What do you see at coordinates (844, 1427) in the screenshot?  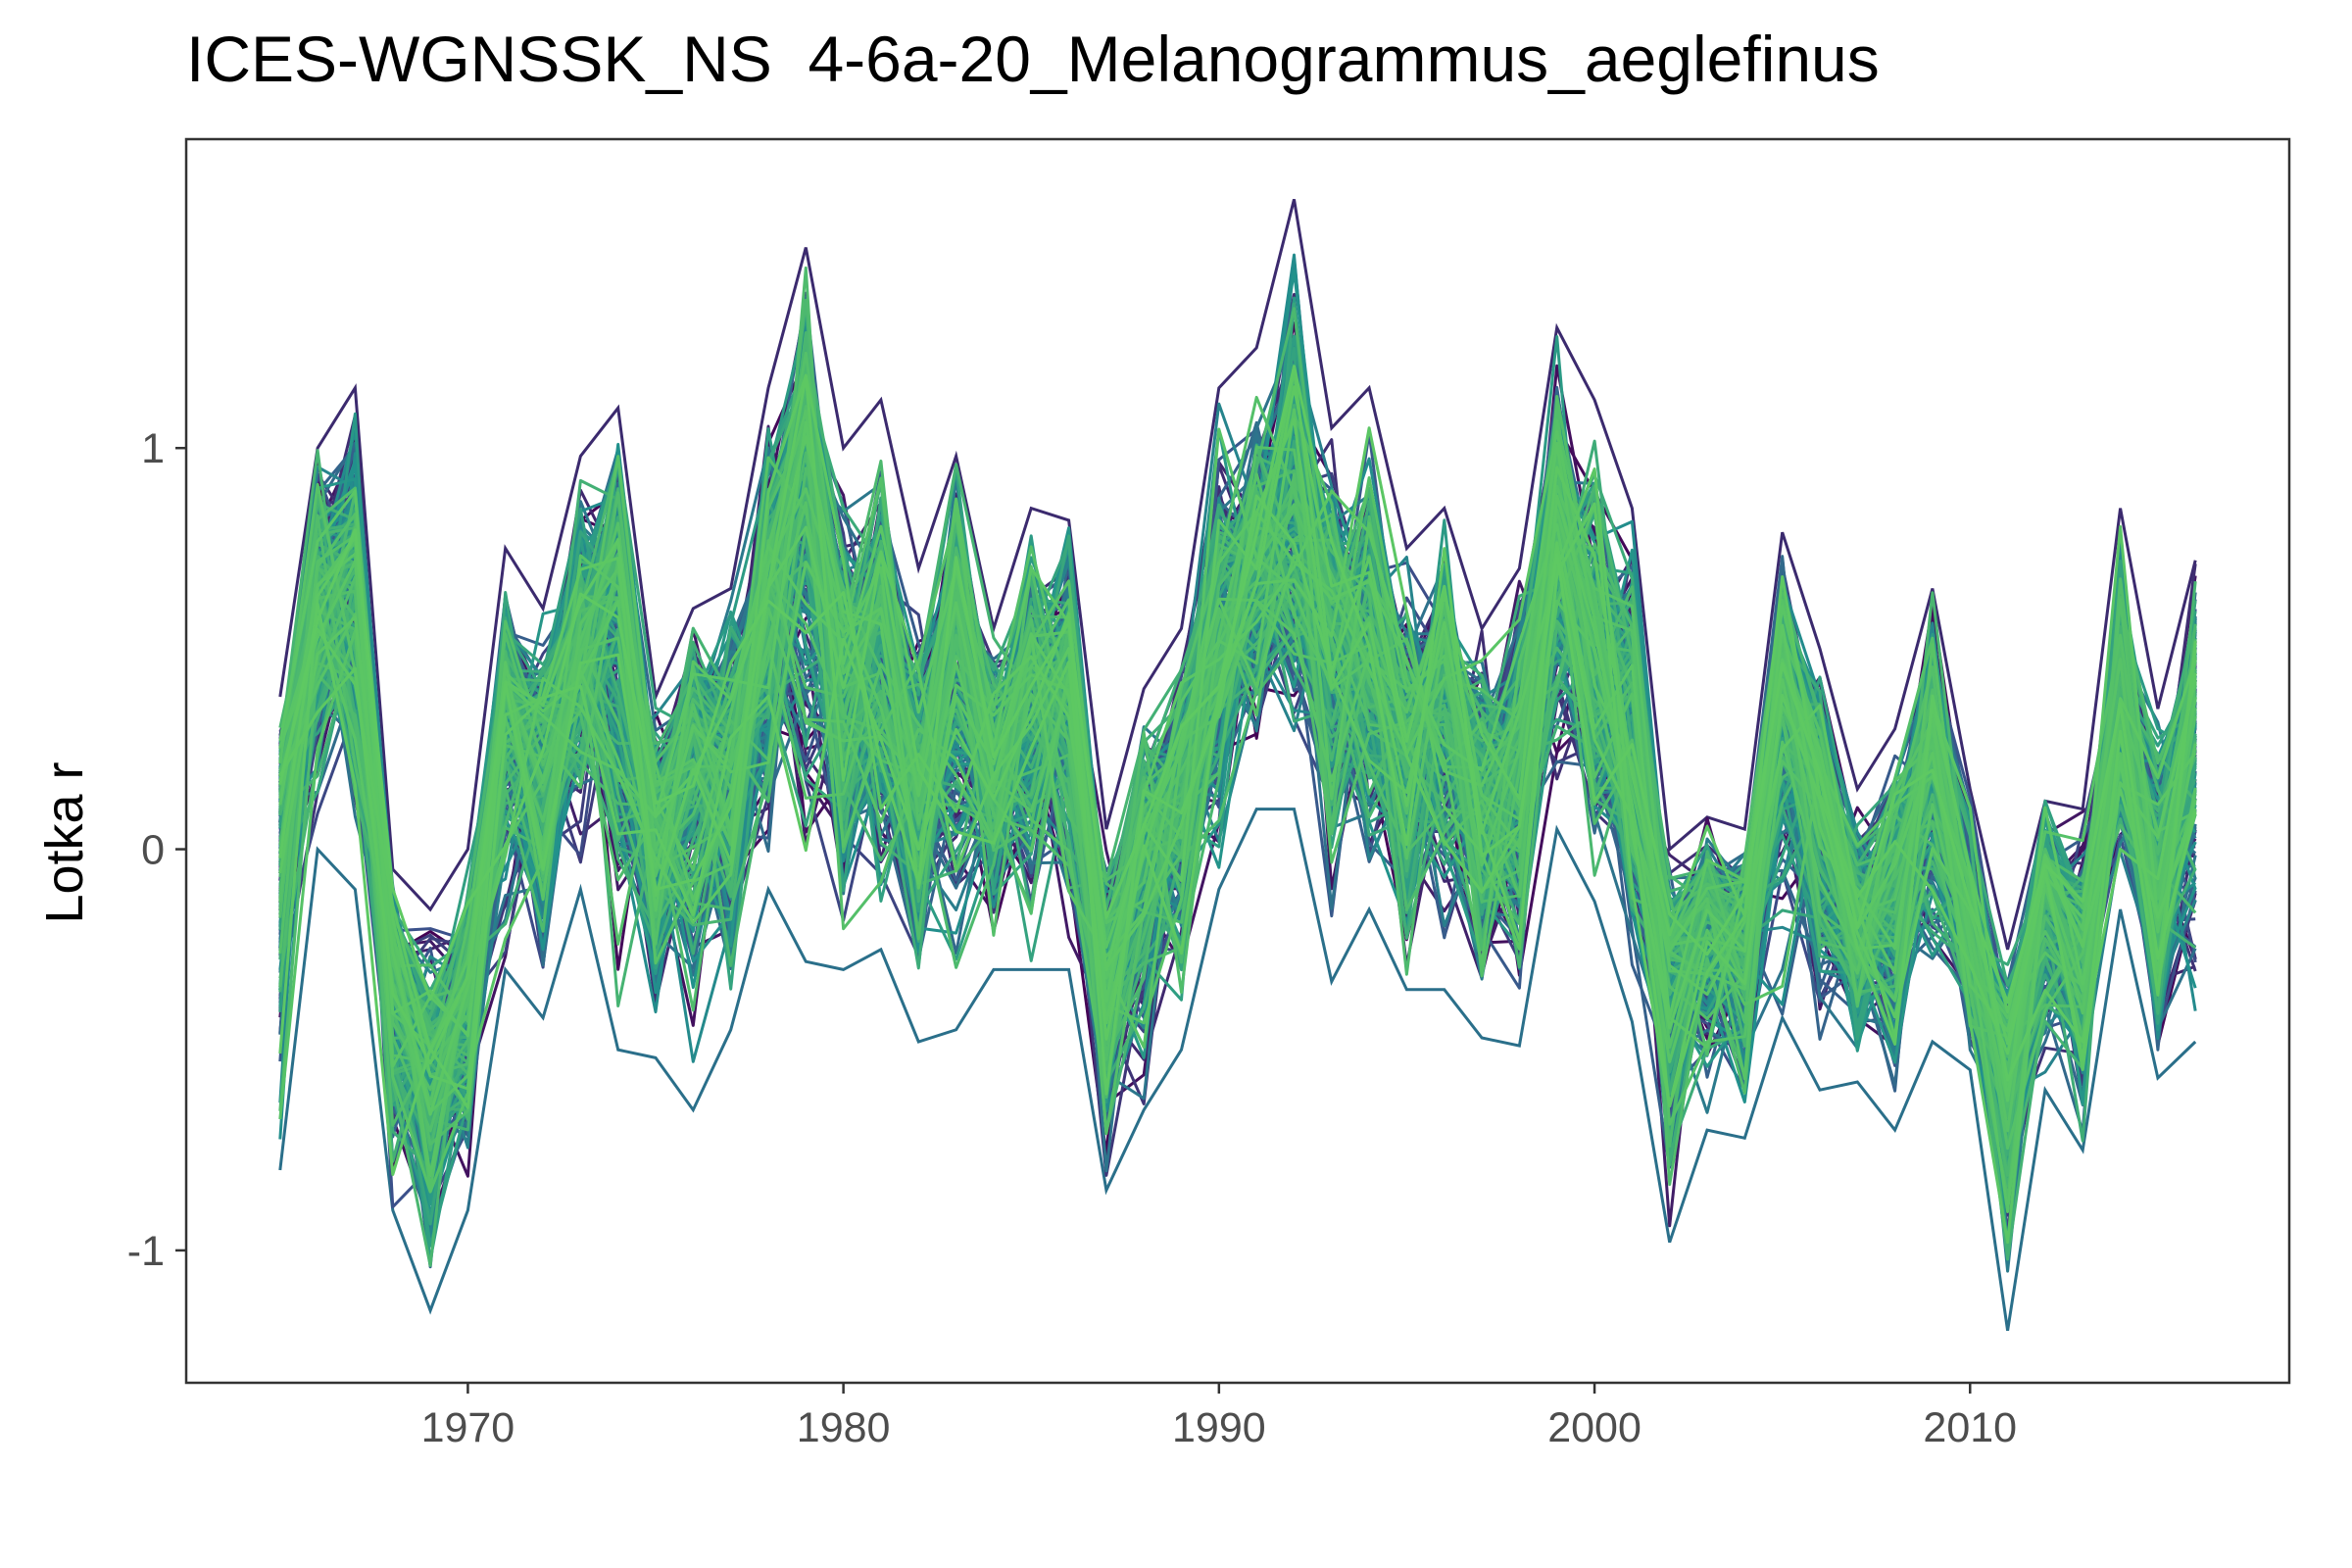 I see `x-tick-label: 1980` at bounding box center [844, 1427].